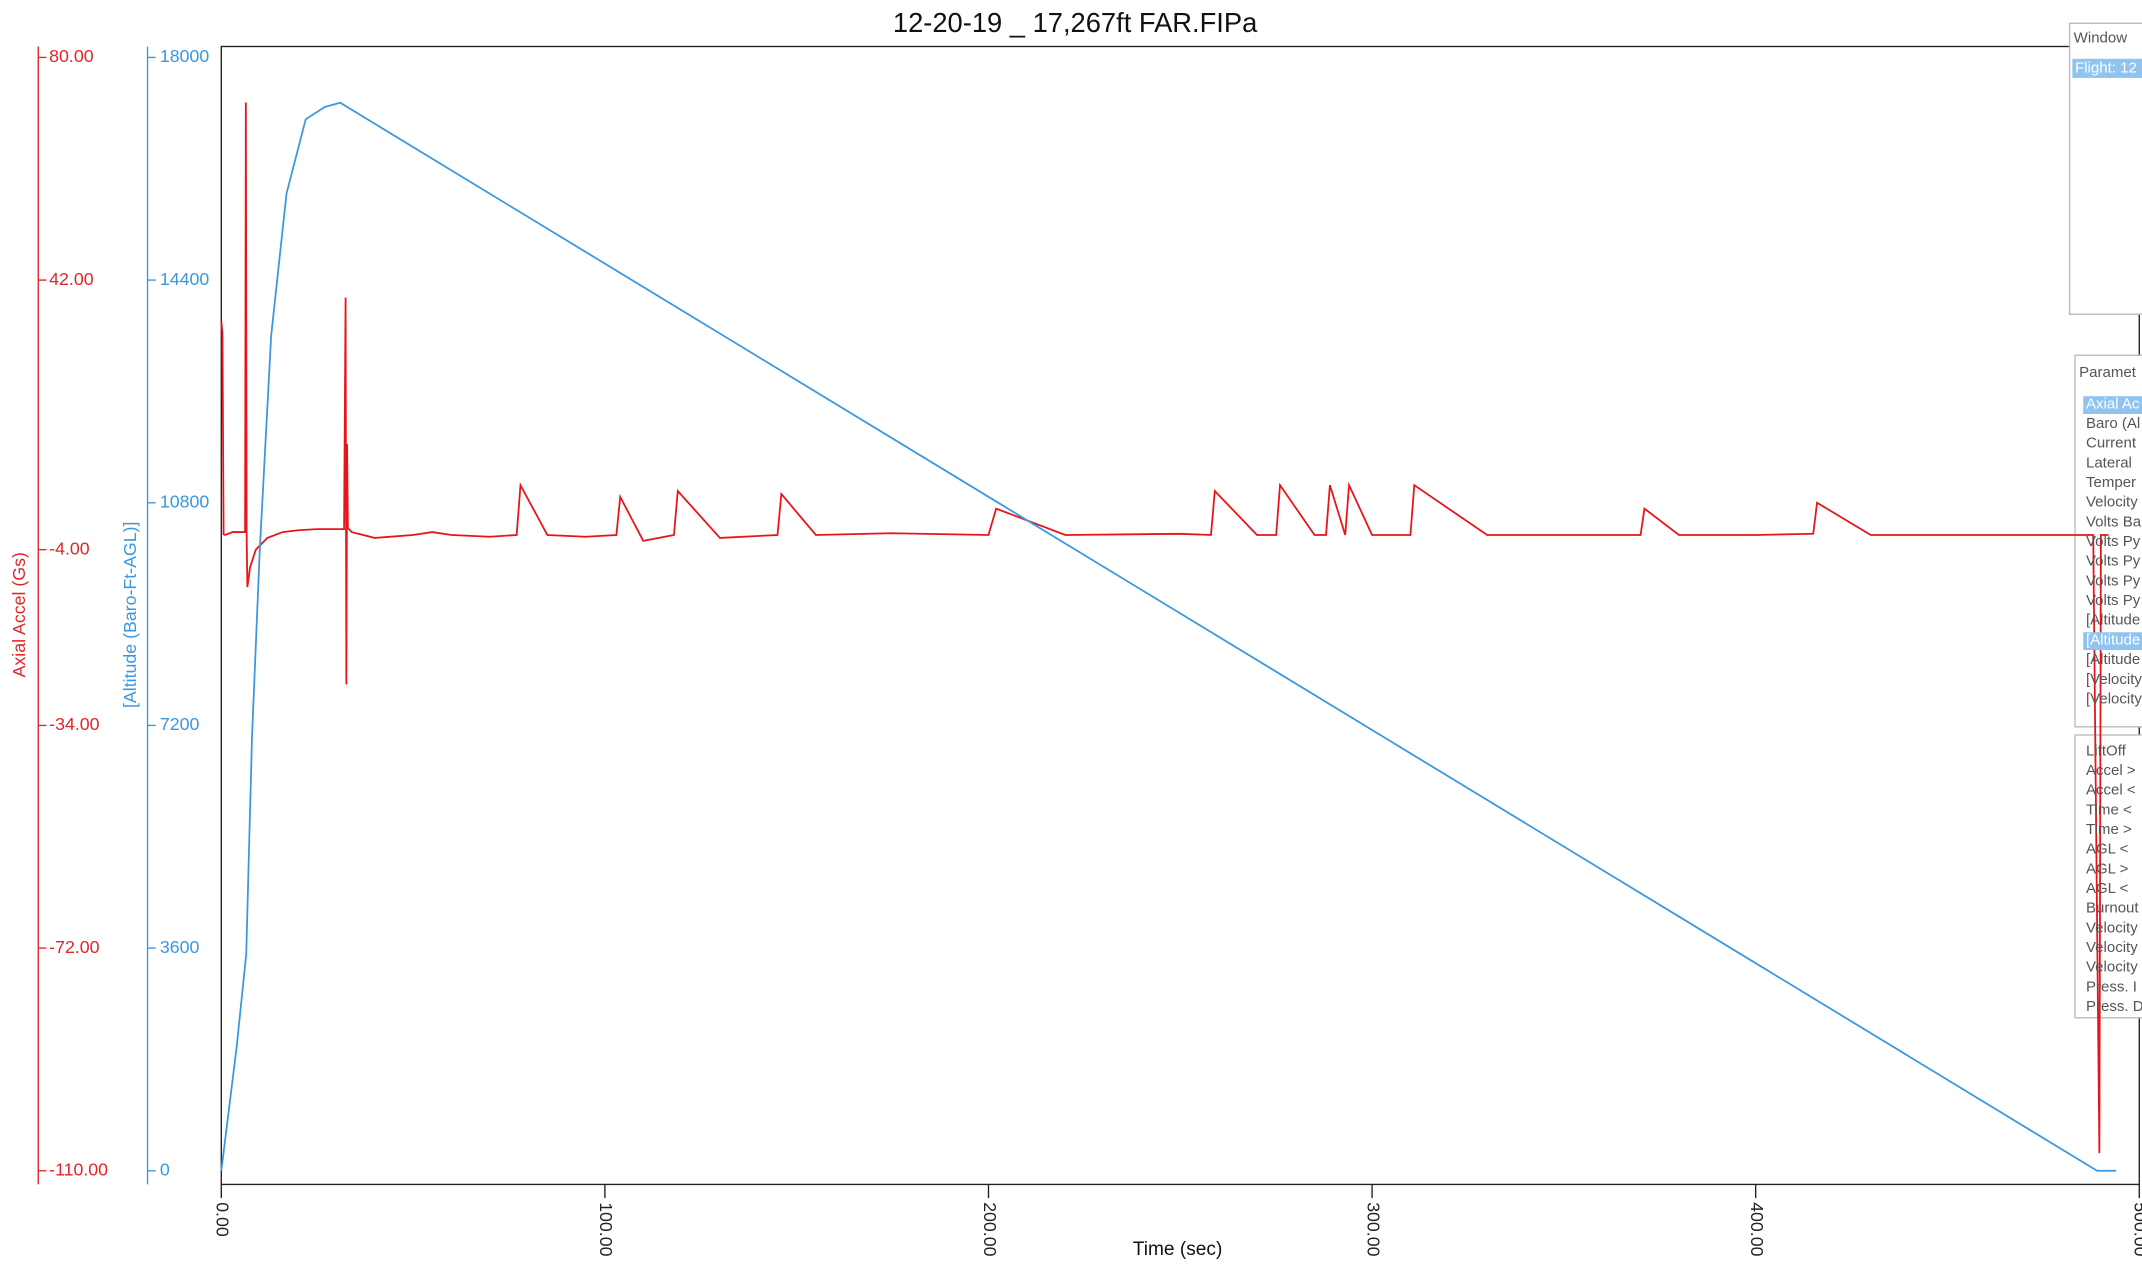  I want to click on y2-tick-label: 14400, so click(184, 279).